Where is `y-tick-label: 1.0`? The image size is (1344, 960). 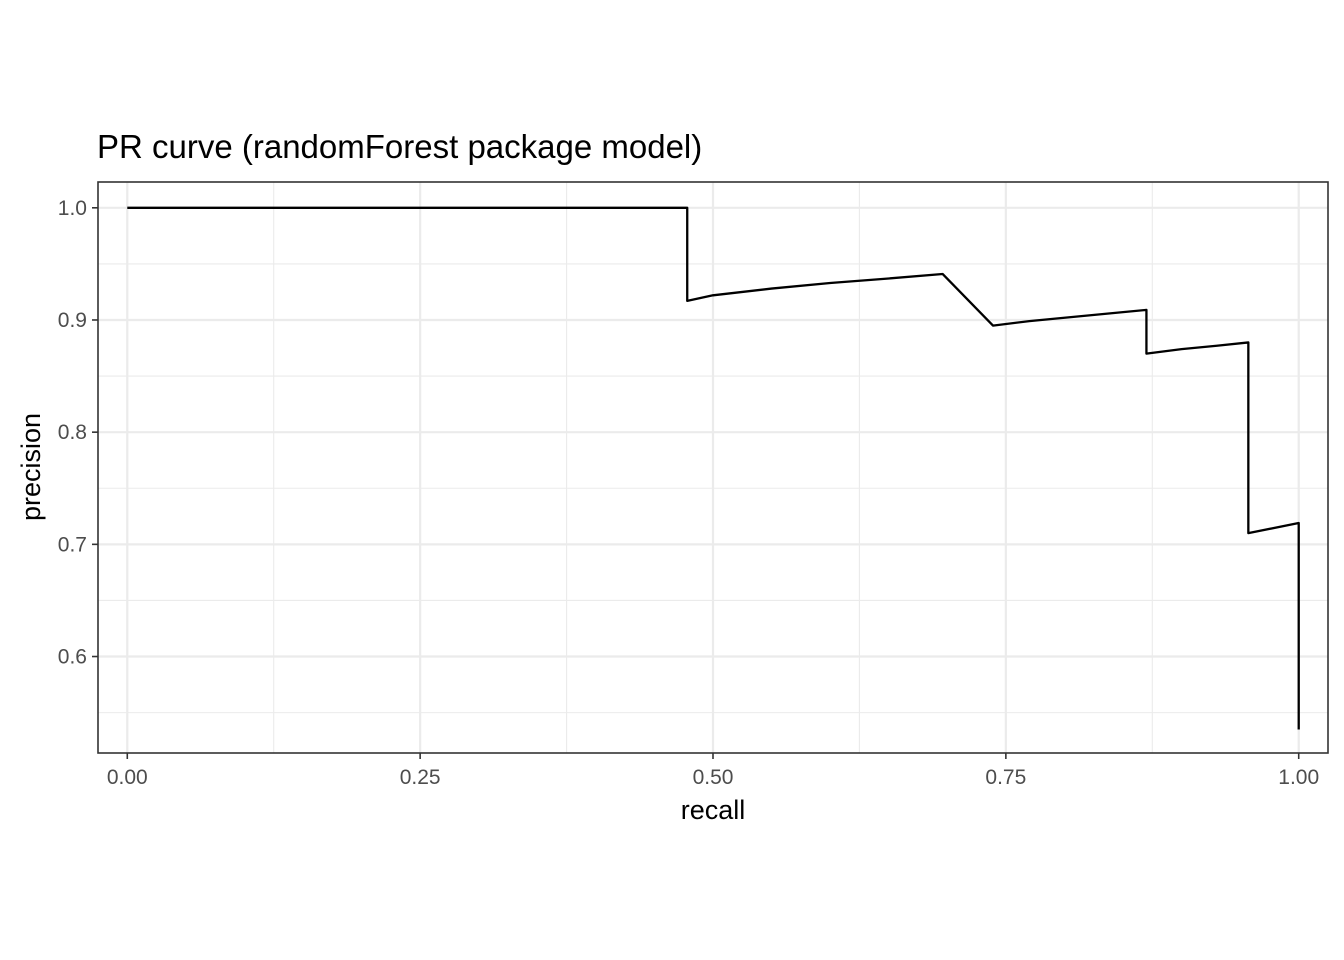
y-tick-label: 1.0 is located at coordinates (72, 208).